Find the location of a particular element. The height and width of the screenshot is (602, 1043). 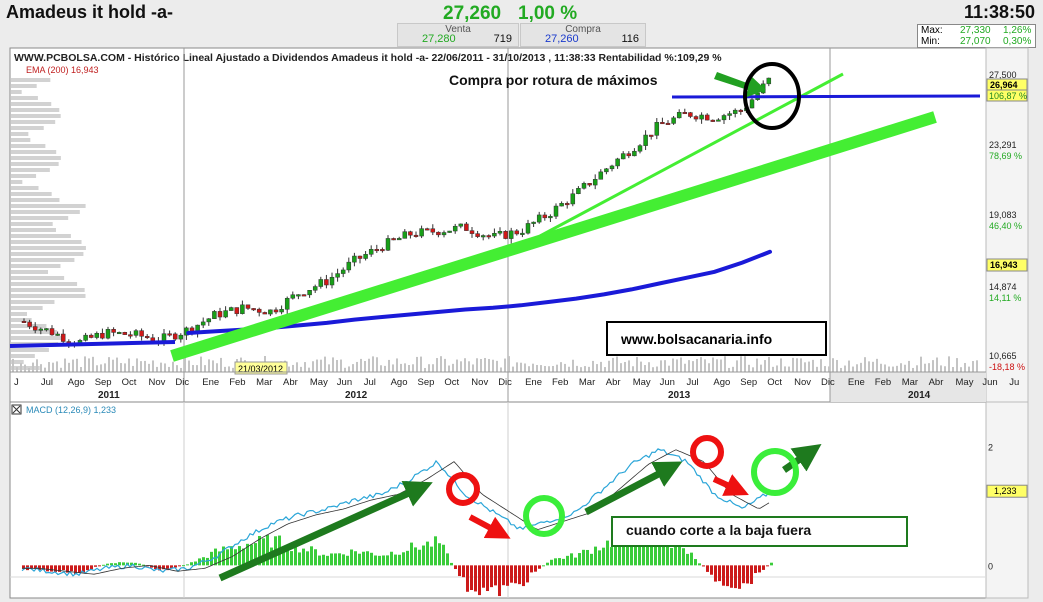

min-value: 27,070 is located at coordinates (975, 41).